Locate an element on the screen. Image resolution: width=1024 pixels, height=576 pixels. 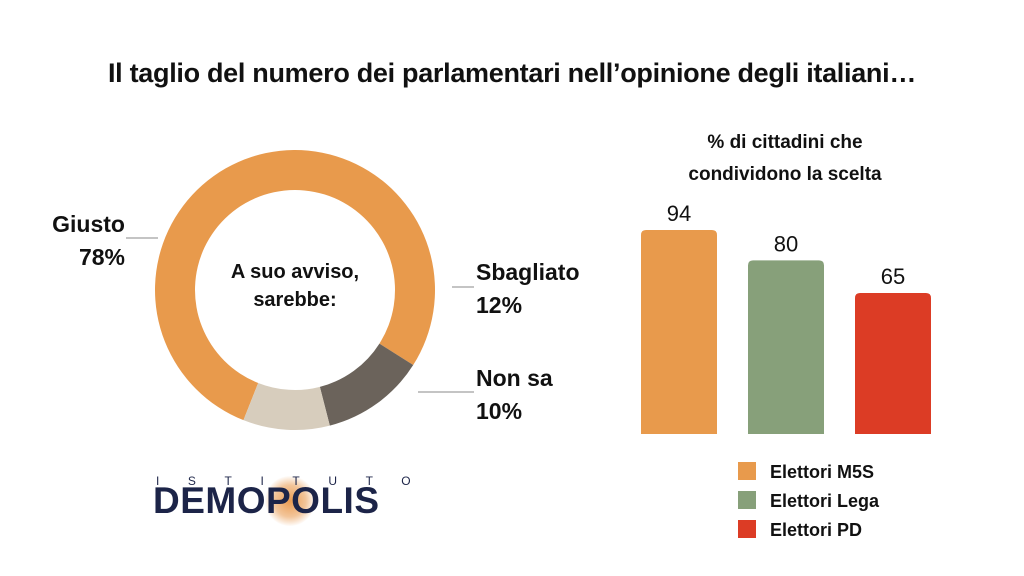
donut-center-label: sarebbe: is located at coordinates (294, 300).